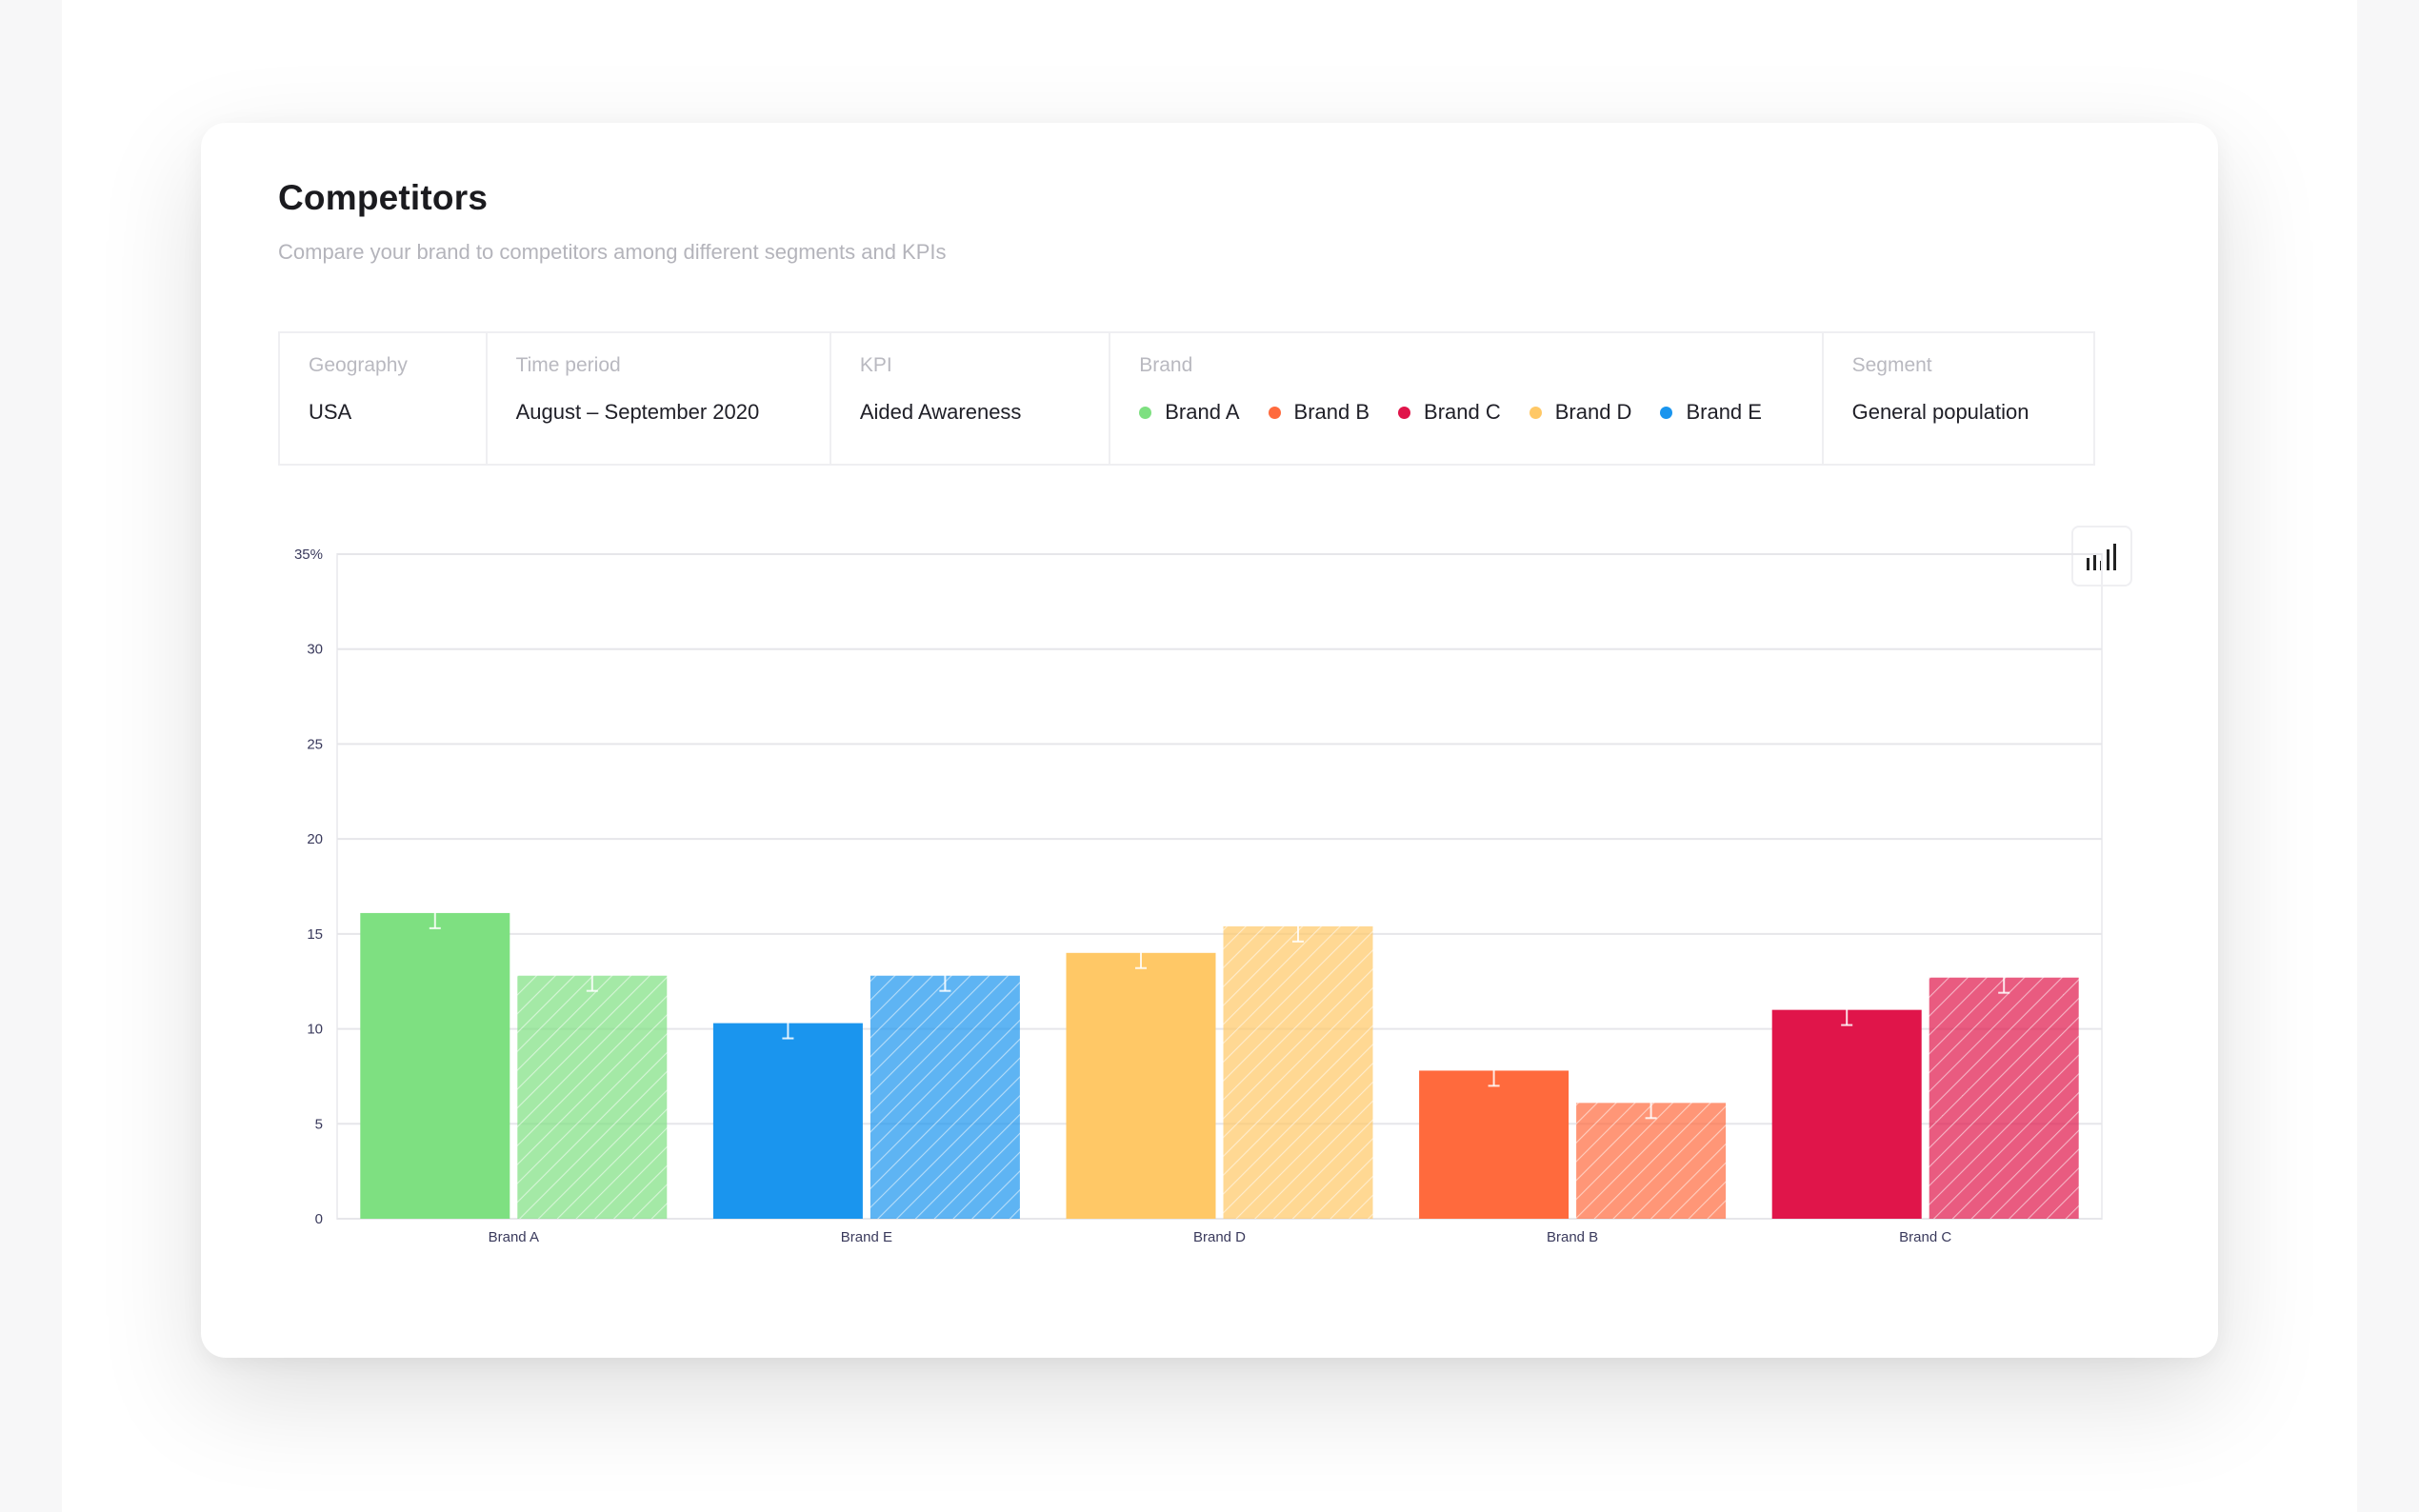 This screenshot has width=2419, height=1512. Describe the element at coordinates (315, 650) in the screenshot. I see `y-tick-label: 30` at that location.